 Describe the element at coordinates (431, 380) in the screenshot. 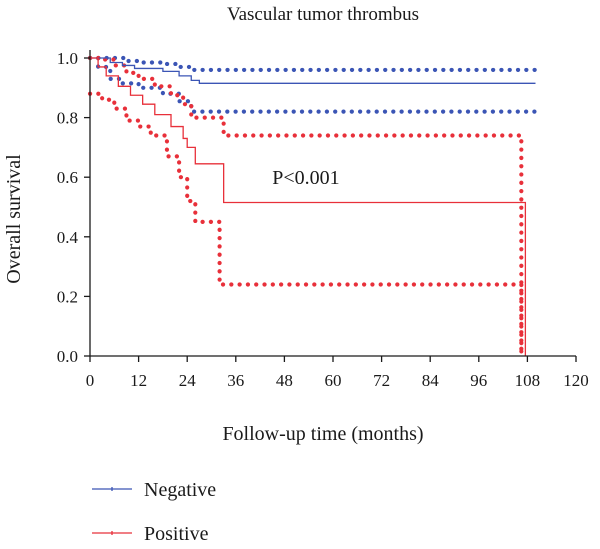

I see `x-tick-label: 84` at that location.